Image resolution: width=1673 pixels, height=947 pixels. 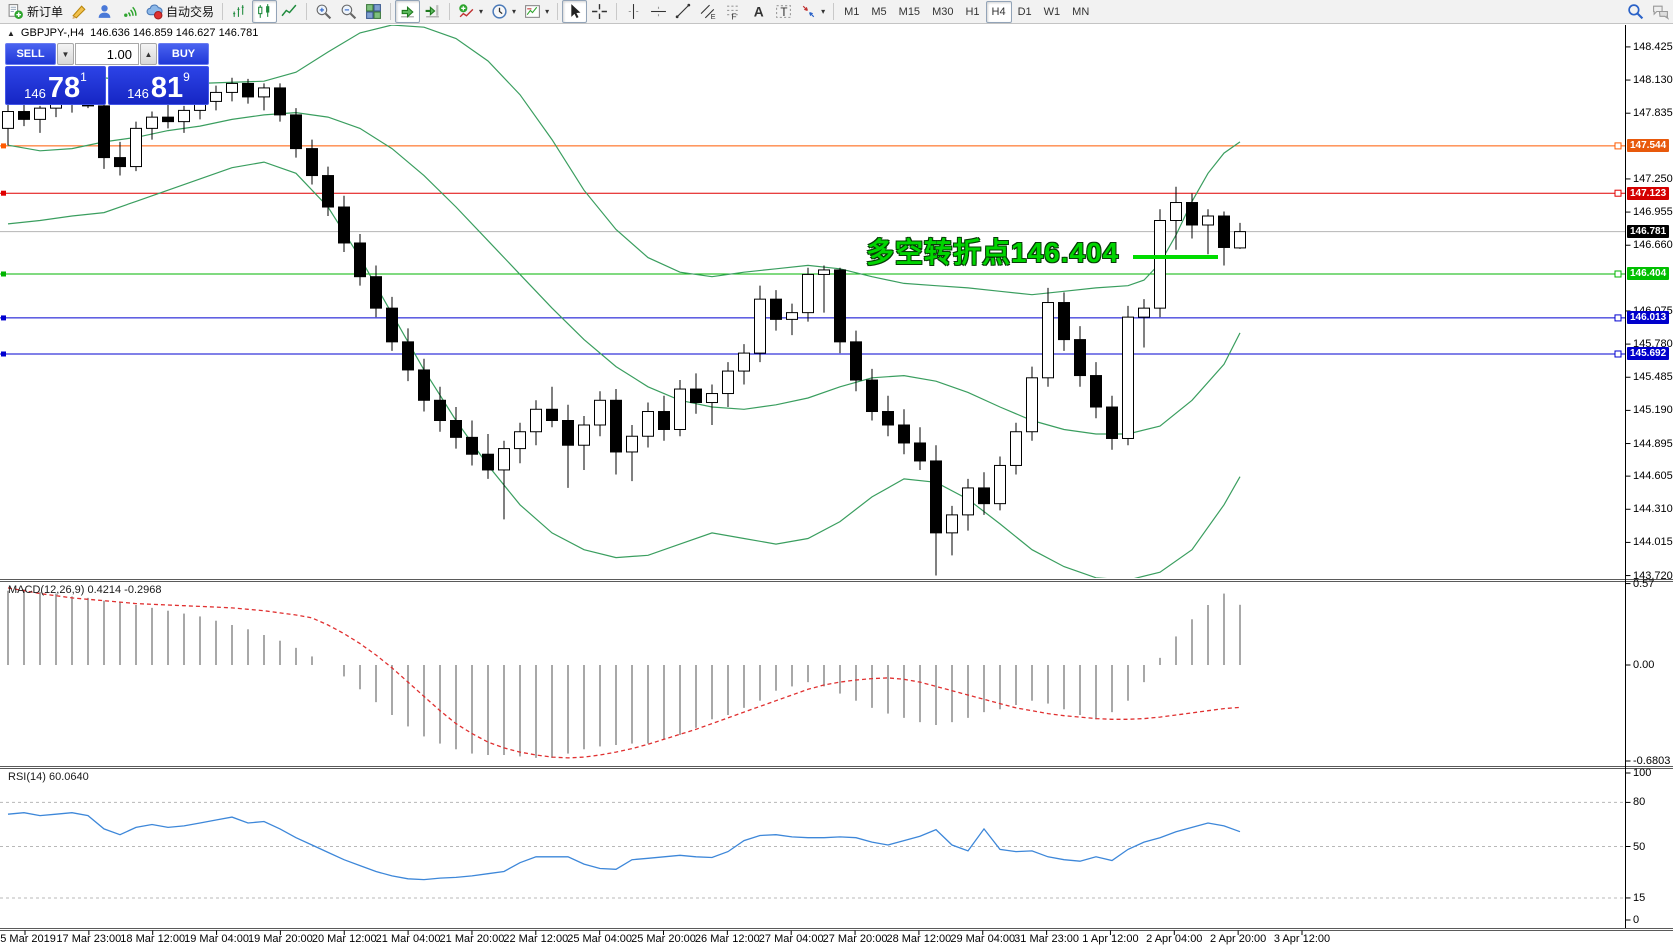 I want to click on vertical-line-tool-button, so click(x=633, y=11).